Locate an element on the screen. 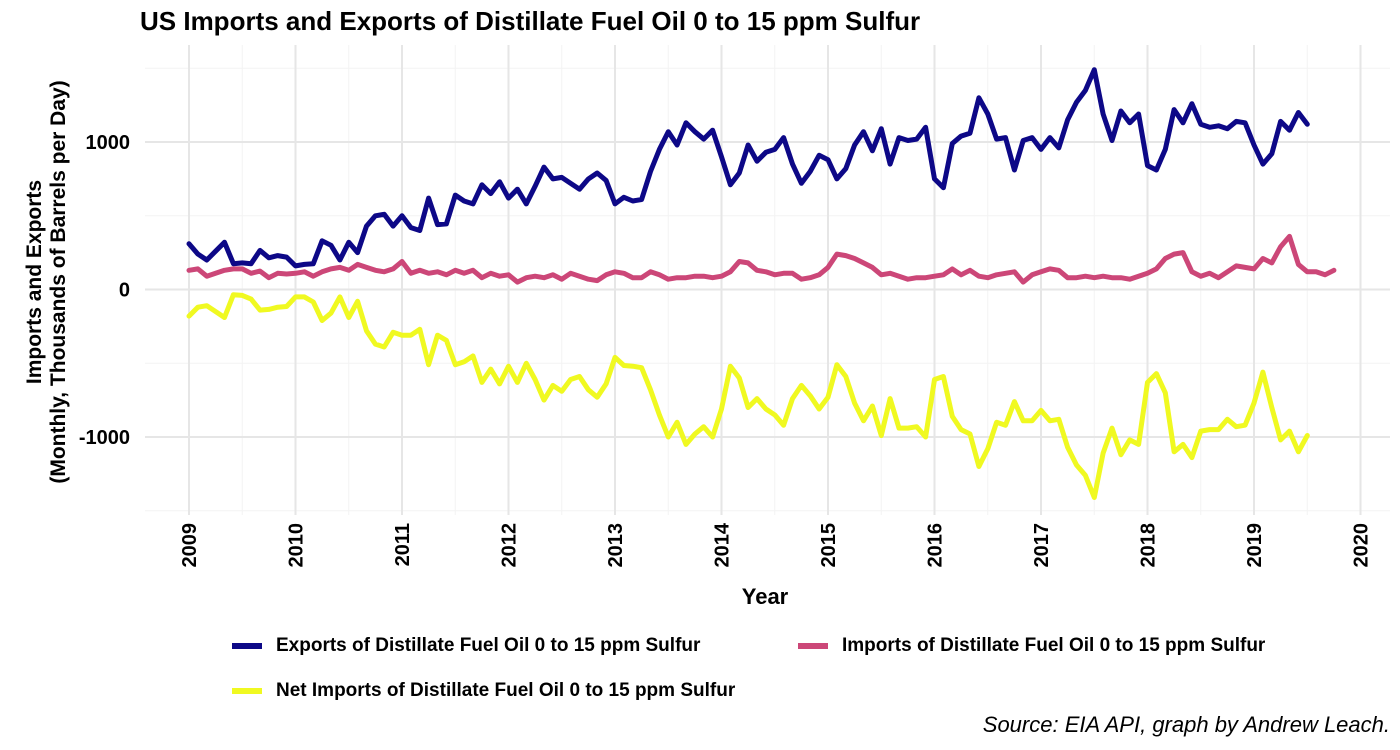  series-line-imports is located at coordinates (761, 259).